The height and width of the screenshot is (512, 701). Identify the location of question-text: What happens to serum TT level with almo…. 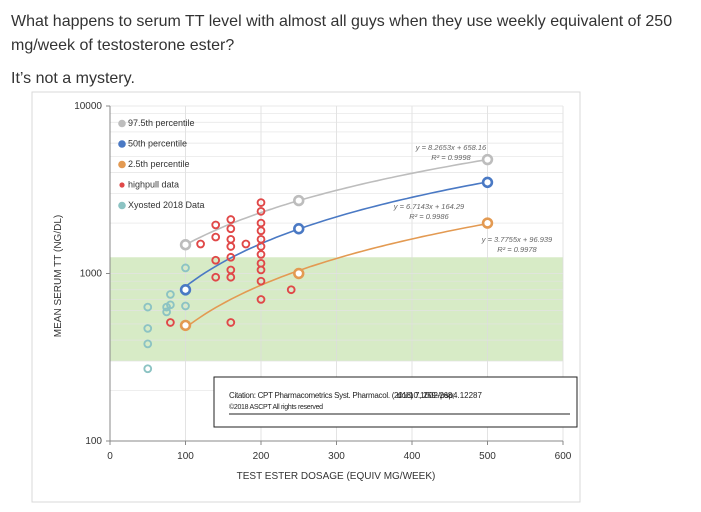
(342, 33).